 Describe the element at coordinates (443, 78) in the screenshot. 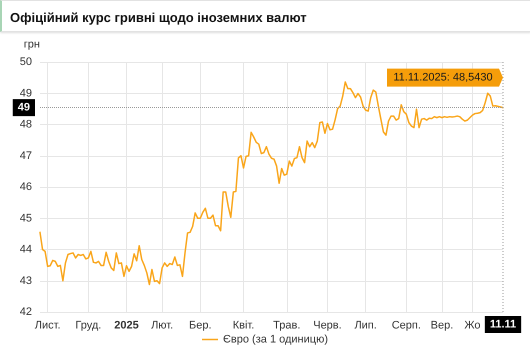

I see `annotation: 11.11.2025: 48,5430` at that location.